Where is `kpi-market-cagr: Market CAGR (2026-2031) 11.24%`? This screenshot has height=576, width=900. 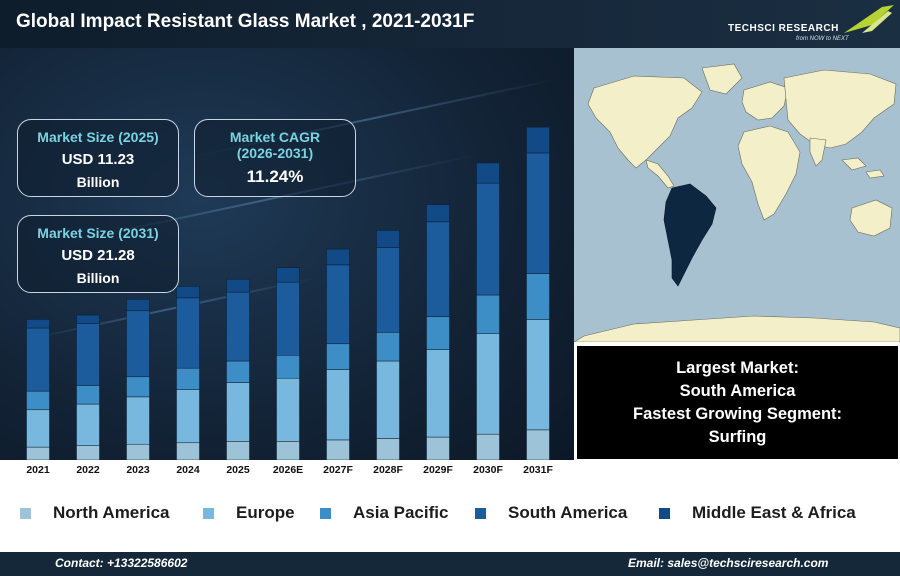 kpi-market-cagr: Market CAGR (2026-2031) 11.24% is located at coordinates (275, 158).